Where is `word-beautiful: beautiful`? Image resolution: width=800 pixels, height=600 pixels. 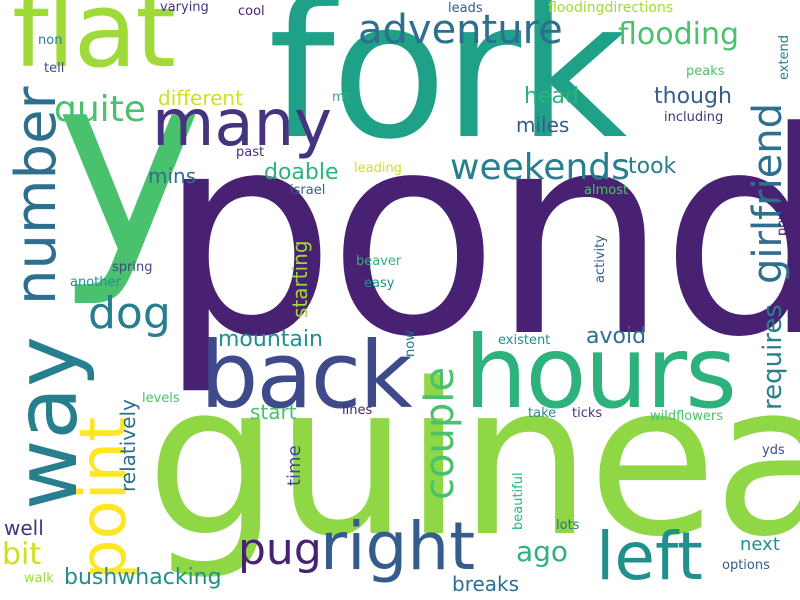
word-beautiful: beautiful is located at coordinates (518, 501).